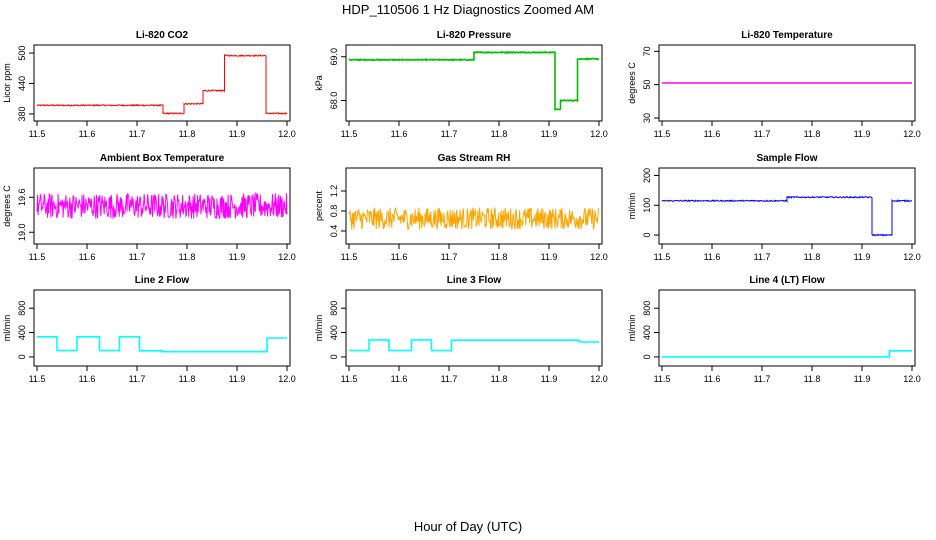 Image resolution: width=936 pixels, height=540 pixels. What do you see at coordinates (474, 35) in the screenshot?
I see `panel-title: Li-820 Pressure` at bounding box center [474, 35].